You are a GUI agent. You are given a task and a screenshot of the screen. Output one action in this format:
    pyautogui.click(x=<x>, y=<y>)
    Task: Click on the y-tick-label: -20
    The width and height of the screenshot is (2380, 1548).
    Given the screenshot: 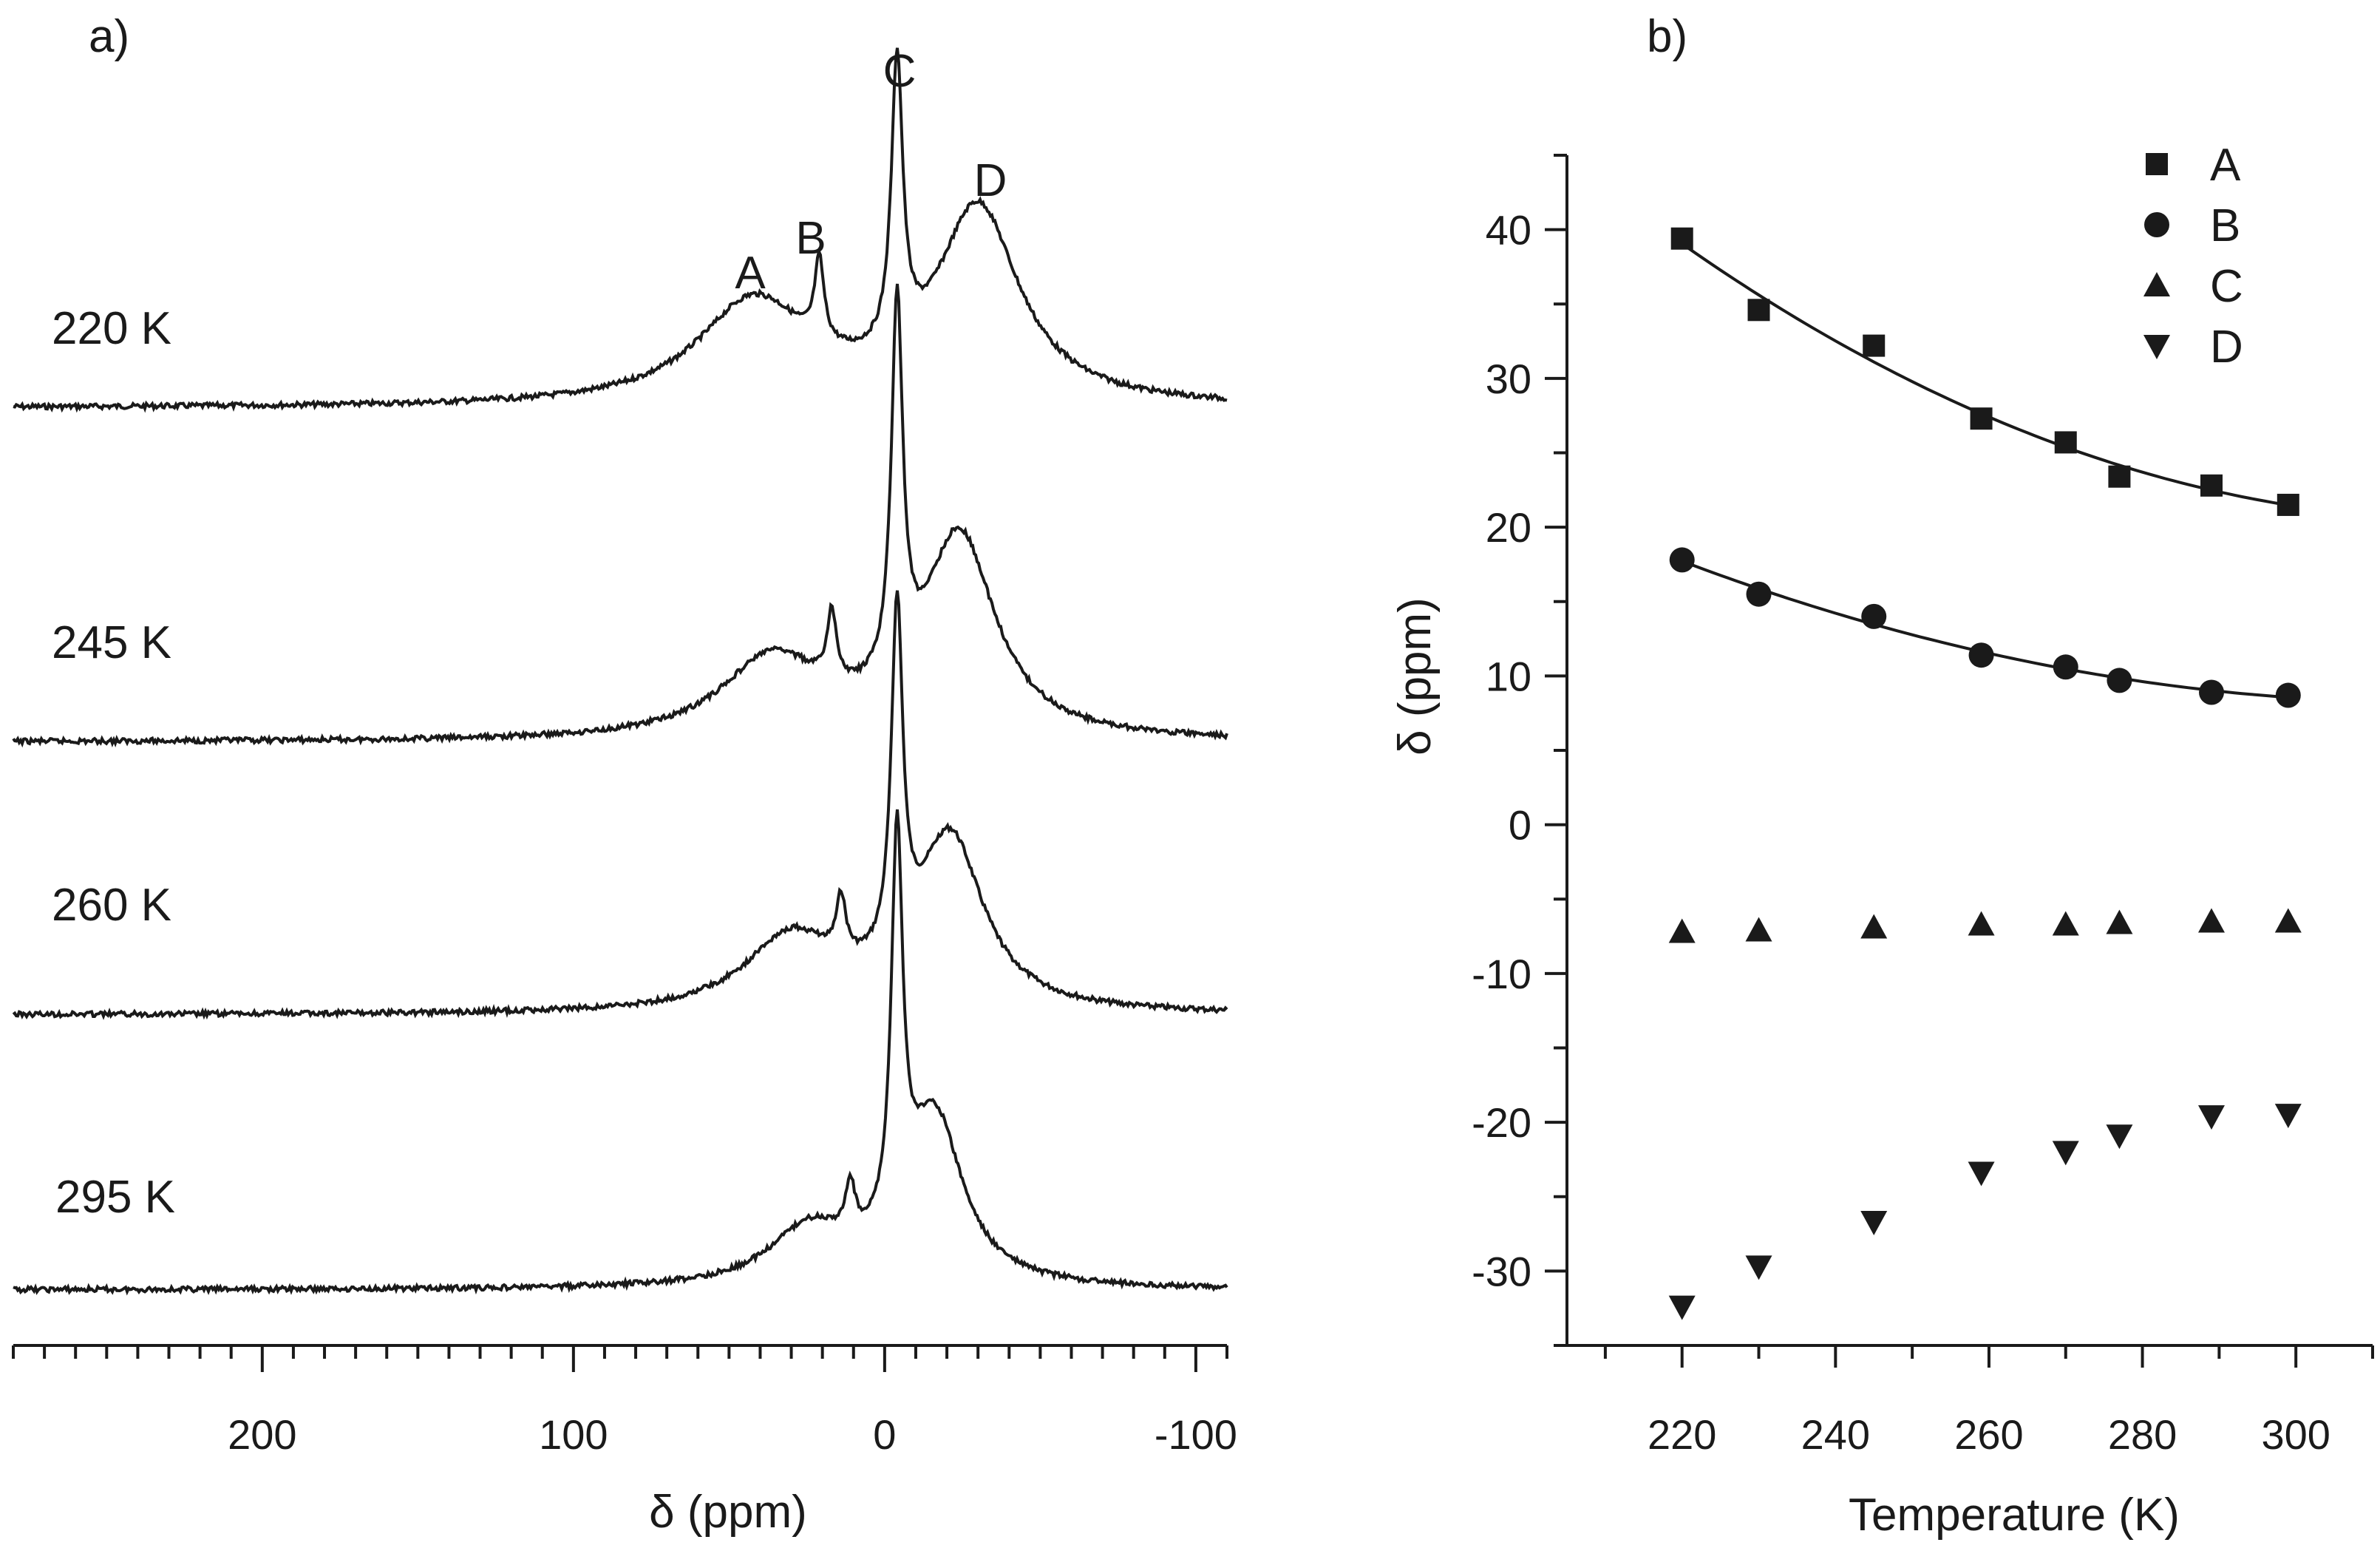 What is the action you would take?
    pyautogui.click(x=1501, y=1122)
    